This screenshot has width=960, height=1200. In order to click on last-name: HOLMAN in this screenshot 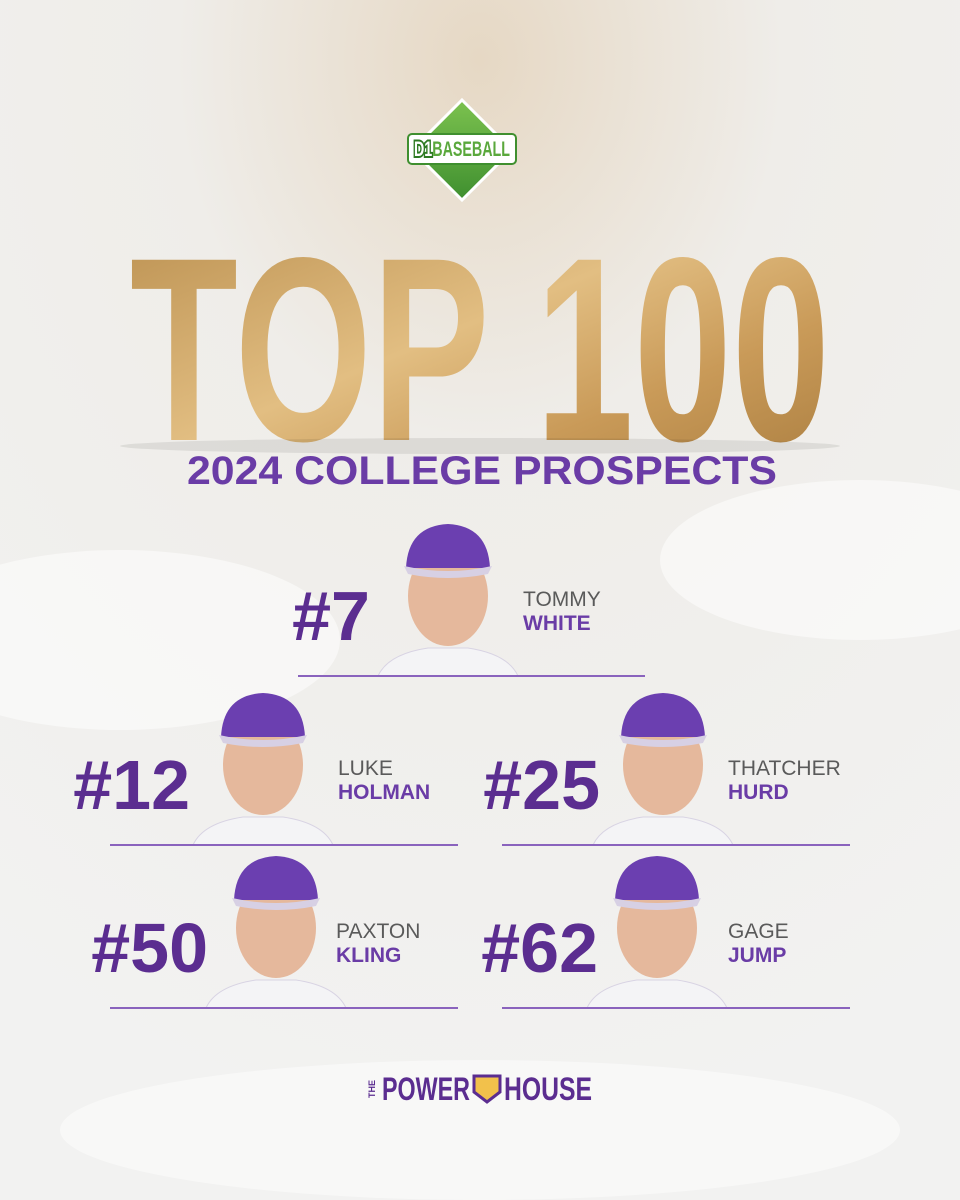, I will do `click(384, 792)`.